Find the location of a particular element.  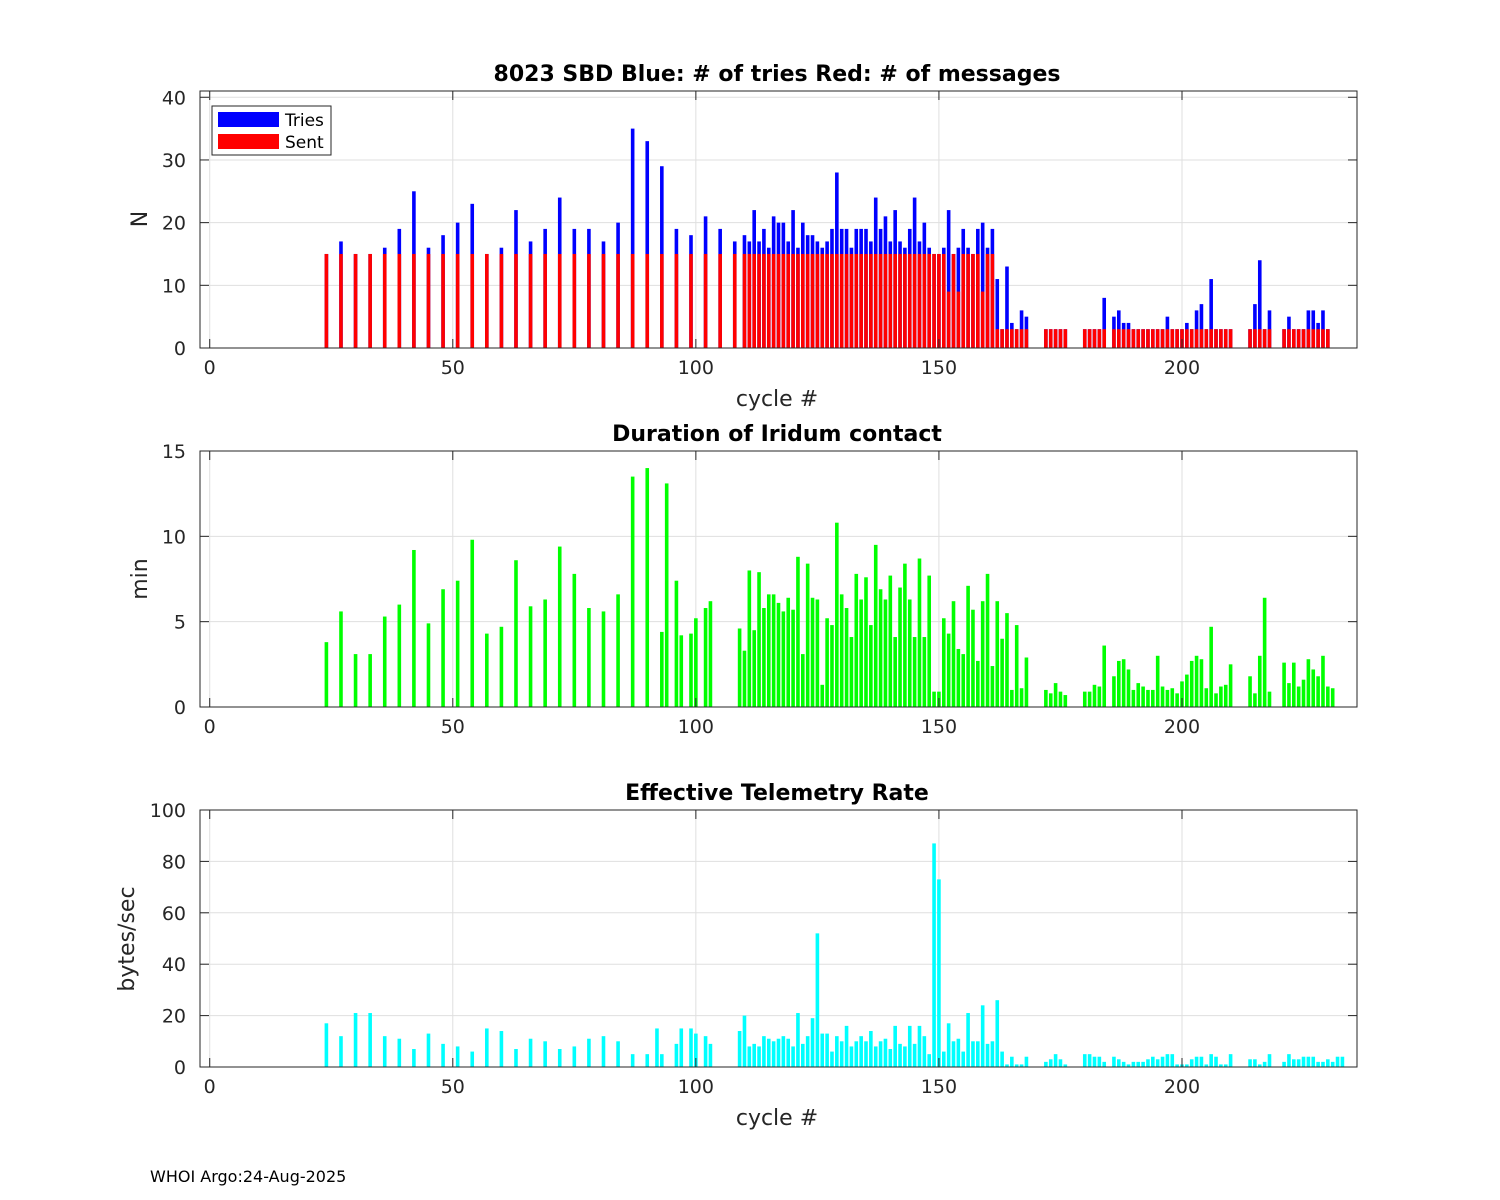

bar-tries is located at coordinates (1211, 313).